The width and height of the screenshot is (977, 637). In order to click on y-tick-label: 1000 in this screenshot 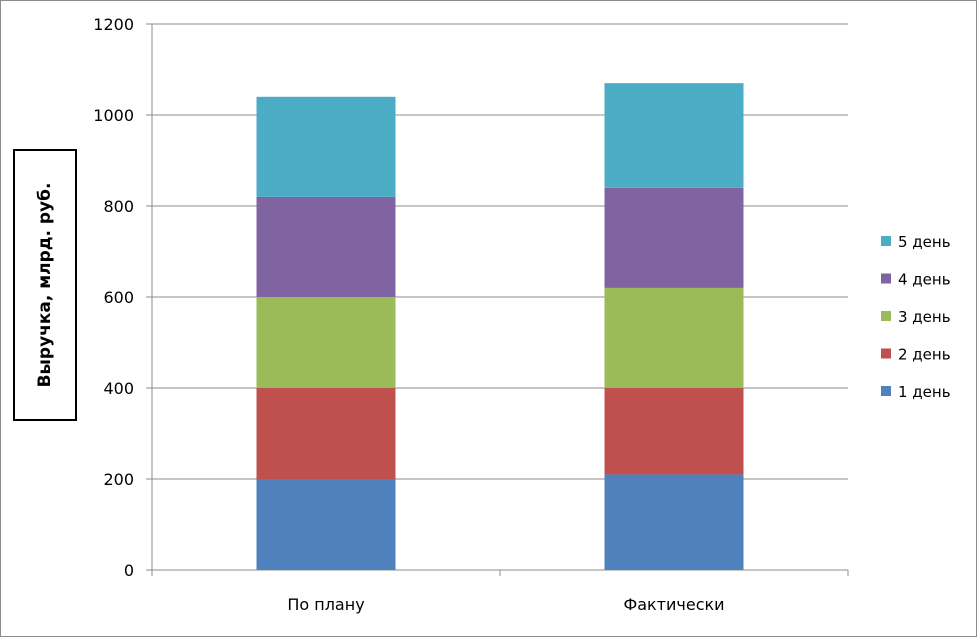, I will do `click(113, 115)`.